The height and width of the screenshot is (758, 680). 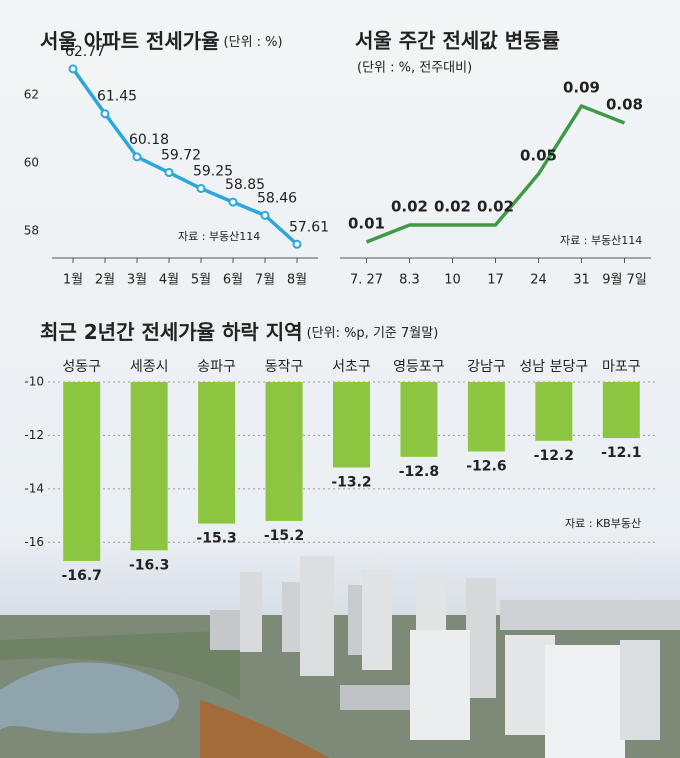 What do you see at coordinates (31, 231) in the screenshot?
I see `y-tick-label: 58` at bounding box center [31, 231].